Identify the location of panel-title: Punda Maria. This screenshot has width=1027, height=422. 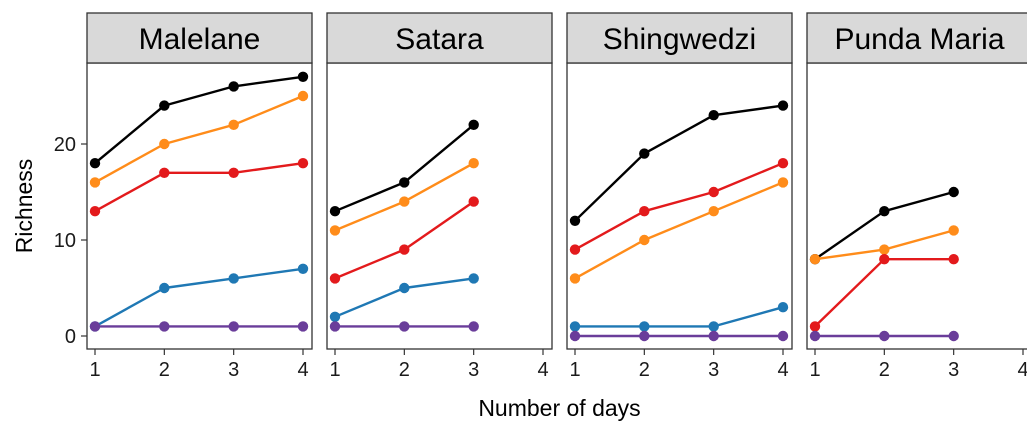
(919, 39).